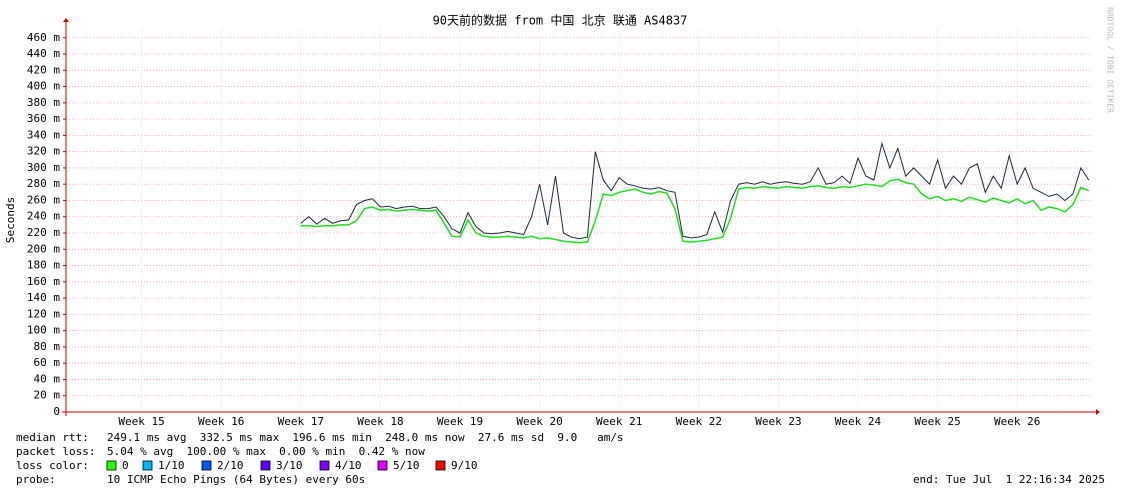  I want to click on legend-label: loss color:, so click(52, 465).